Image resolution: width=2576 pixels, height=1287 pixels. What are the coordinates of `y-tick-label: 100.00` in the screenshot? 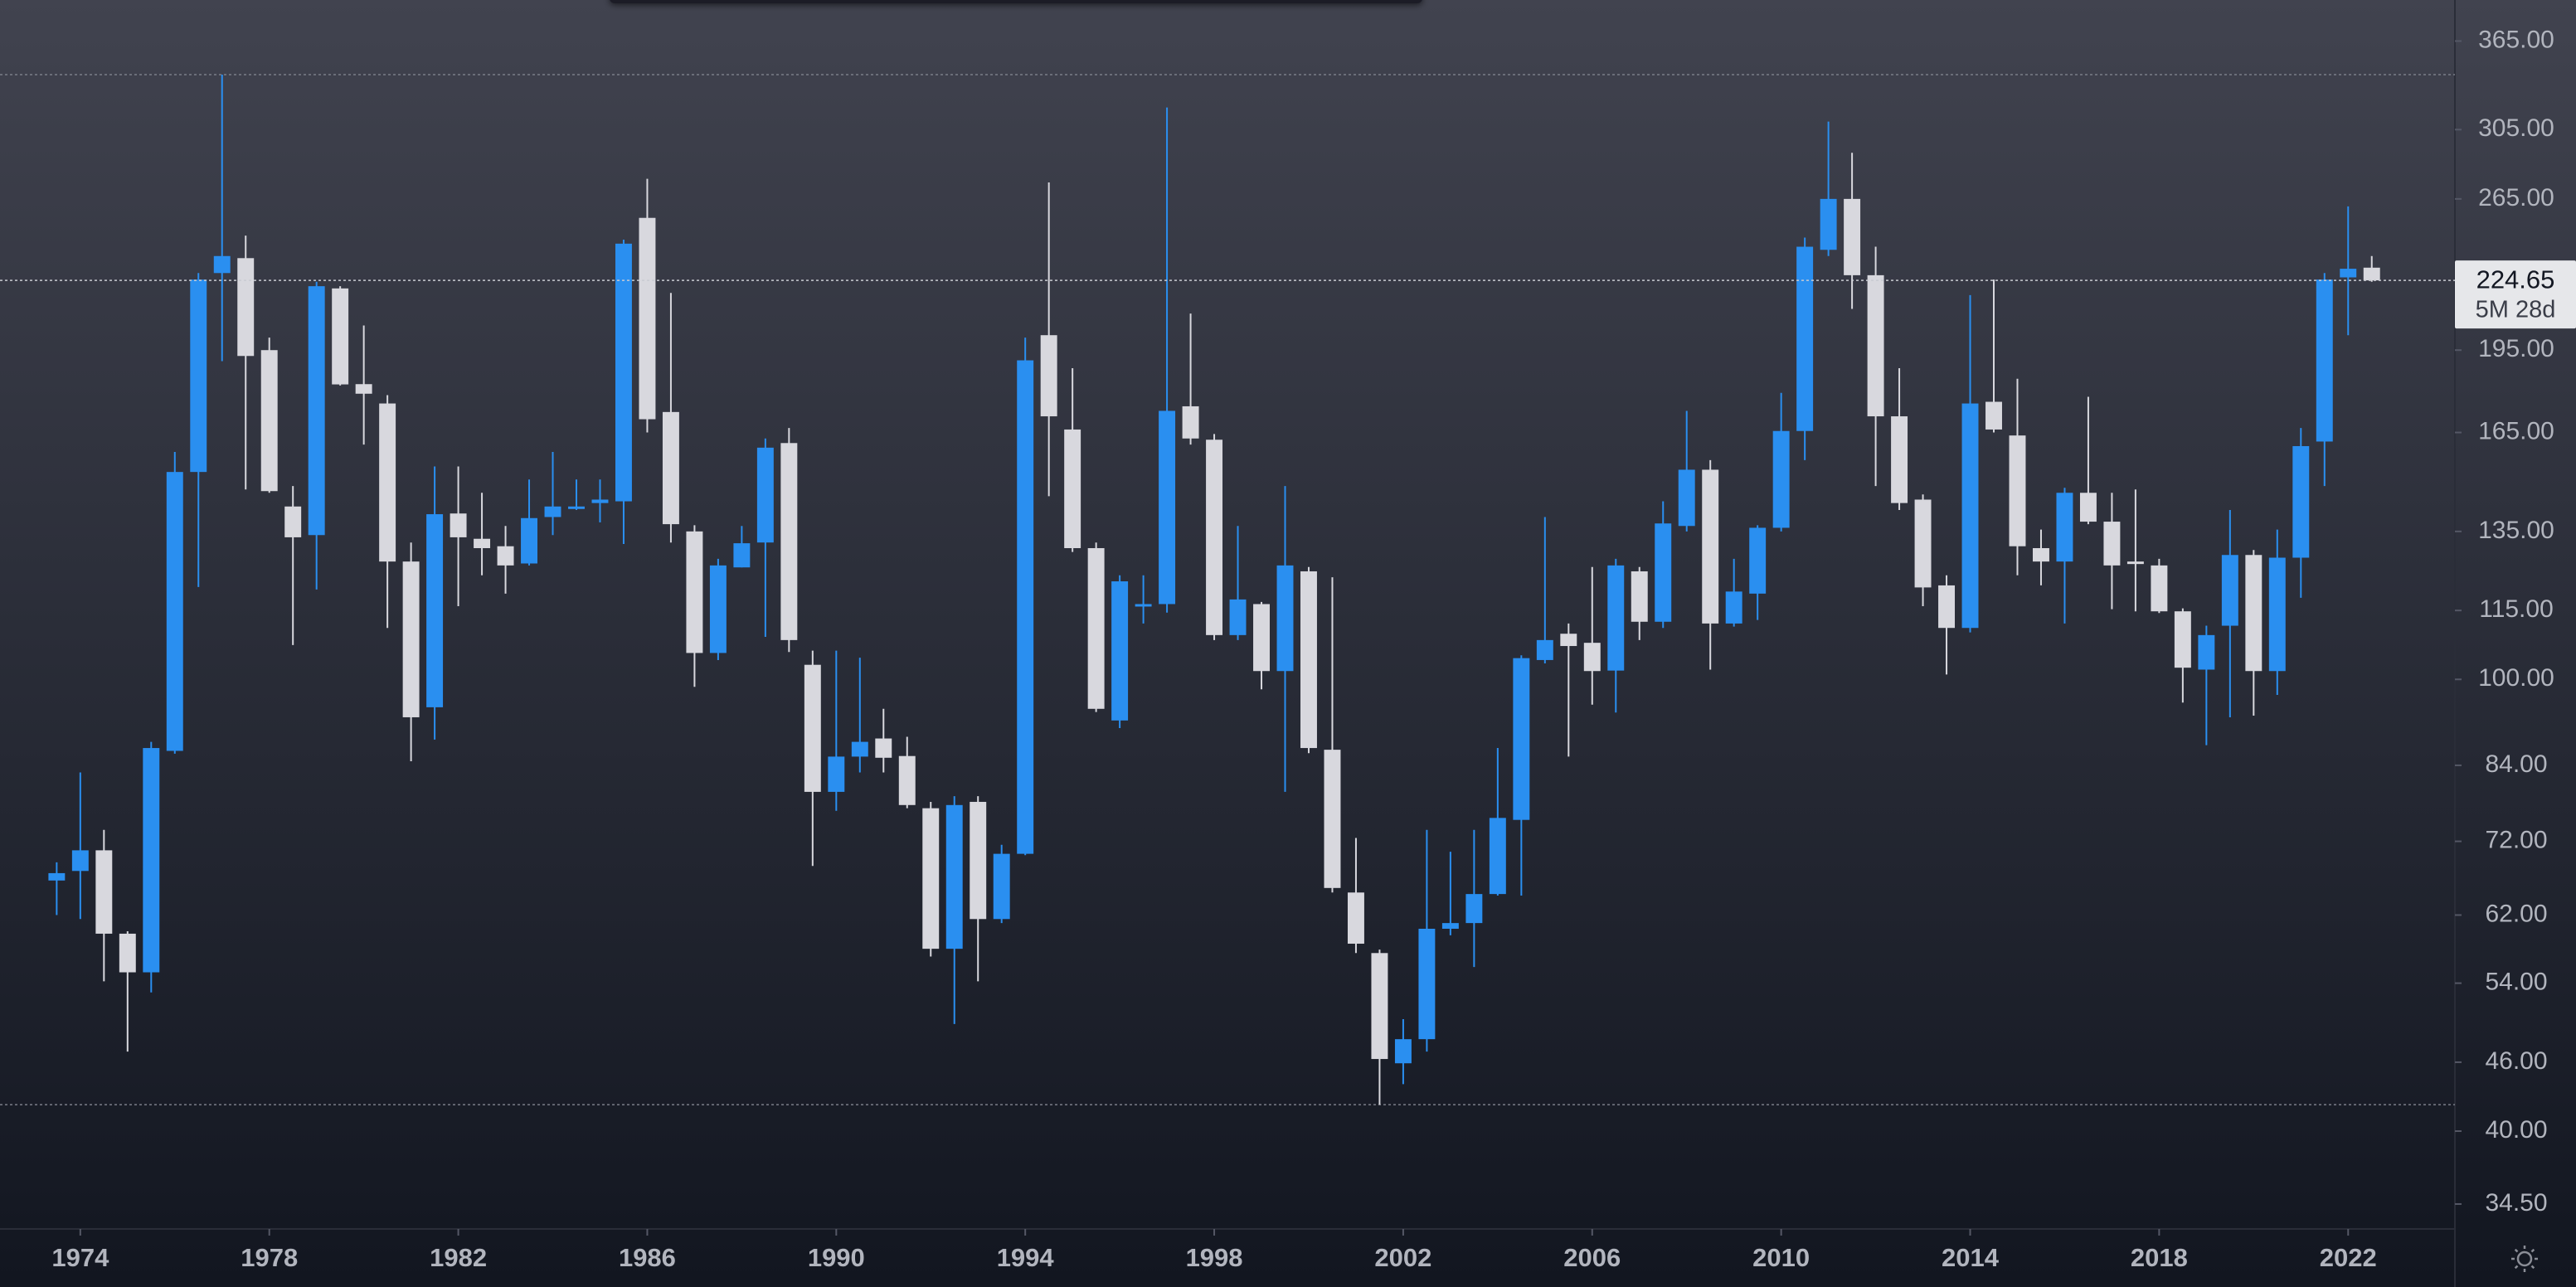 It's located at (2516, 678).